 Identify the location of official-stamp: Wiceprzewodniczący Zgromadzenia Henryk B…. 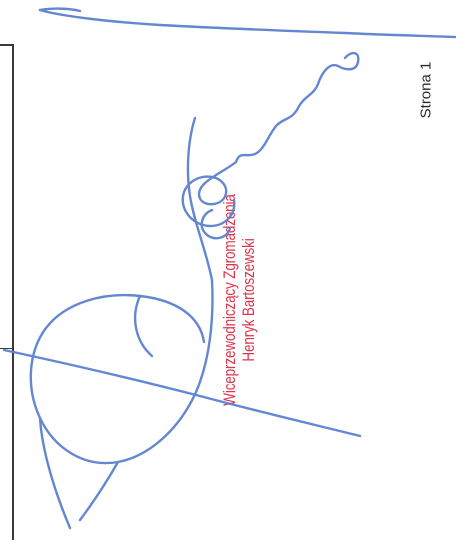
(240, 300).